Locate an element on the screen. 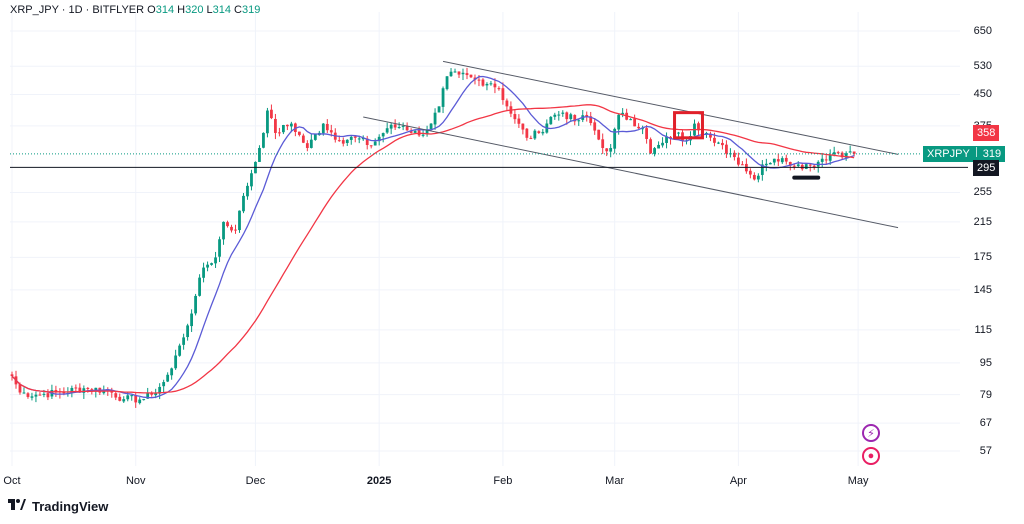  record-icon: ● is located at coordinates (871, 456).